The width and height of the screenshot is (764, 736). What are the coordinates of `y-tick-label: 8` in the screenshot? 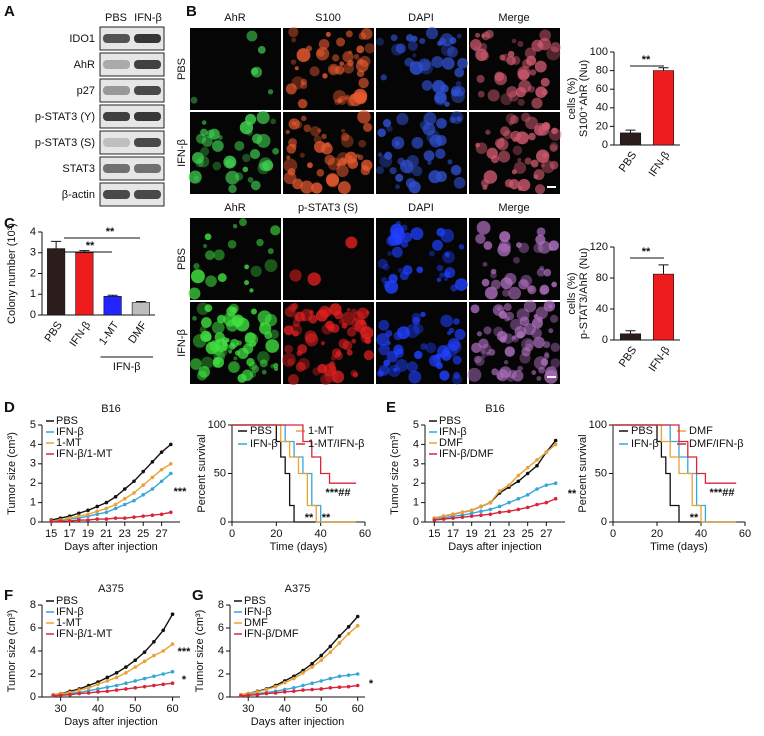 It's located at (221, 605).